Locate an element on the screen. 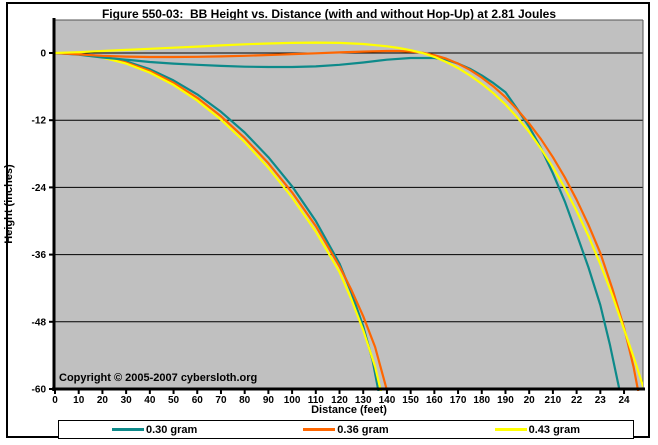 The width and height of the screenshot is (658, 445). x-tick-label-140: 140 is located at coordinates (387, 400).